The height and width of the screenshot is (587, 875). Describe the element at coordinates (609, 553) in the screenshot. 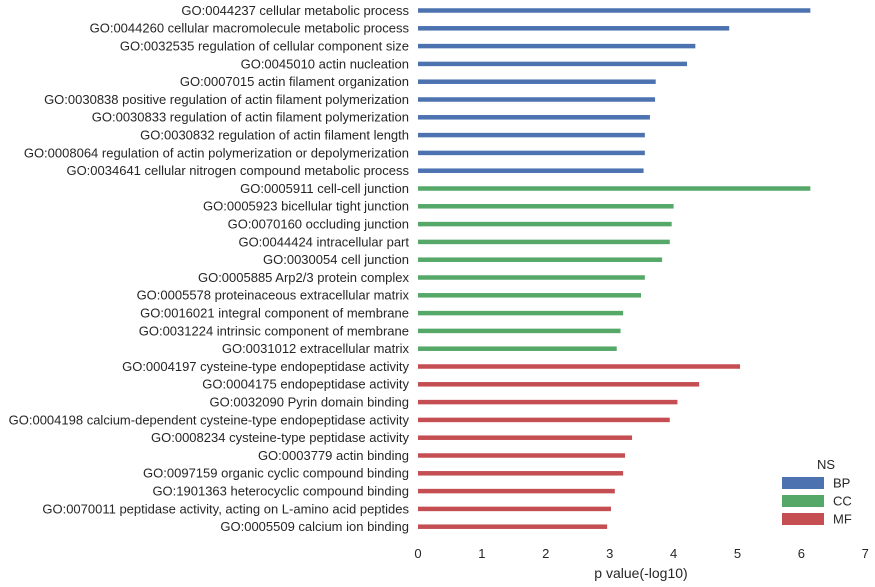

I see `x-tick-label: 3` at that location.